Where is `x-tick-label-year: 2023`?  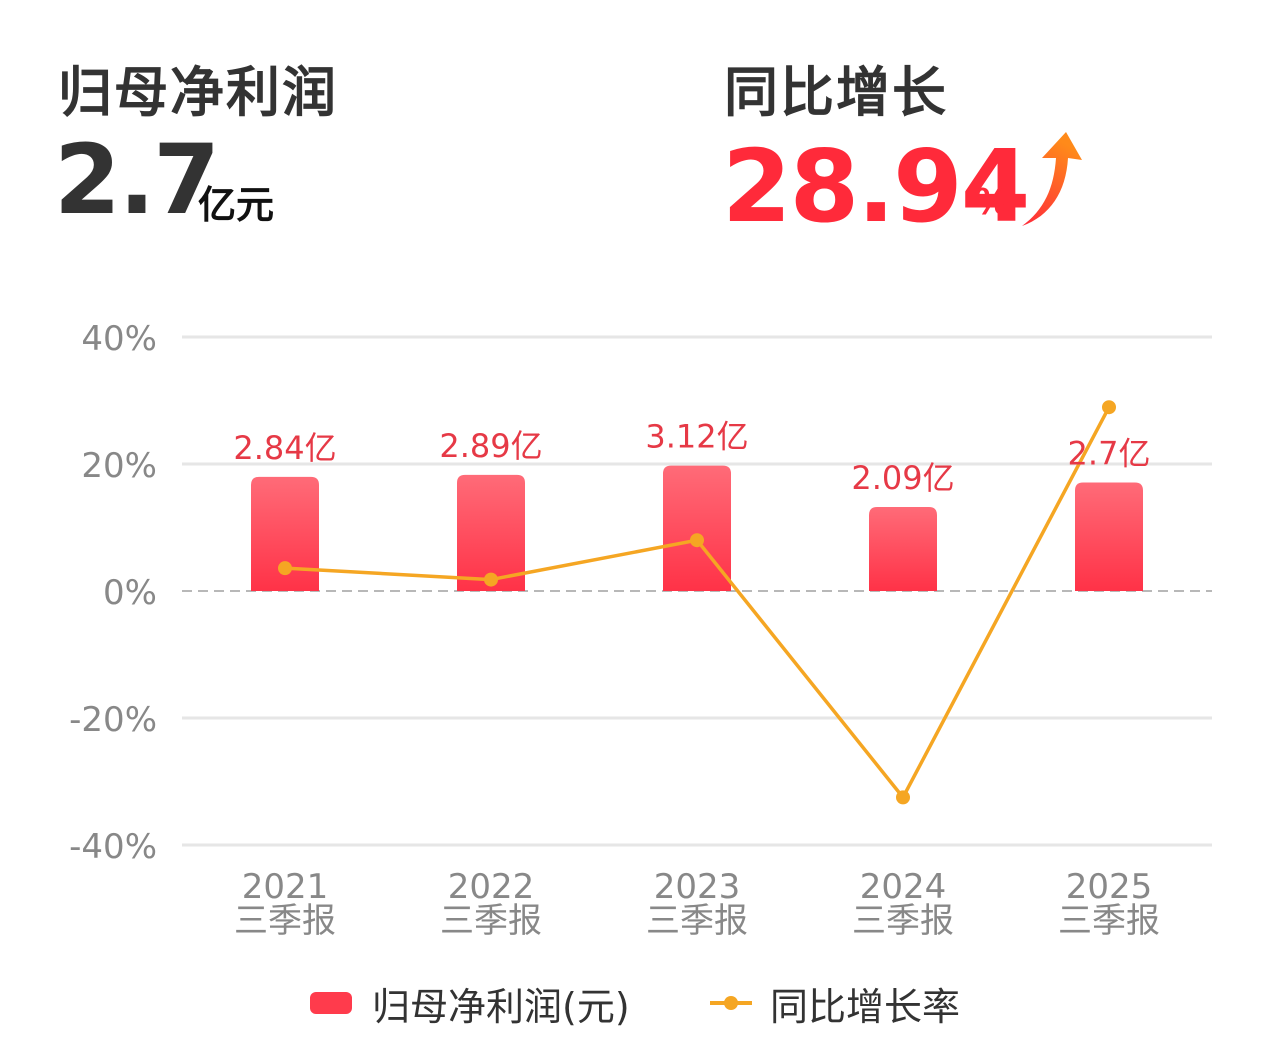 x-tick-label-year: 2023 is located at coordinates (697, 887).